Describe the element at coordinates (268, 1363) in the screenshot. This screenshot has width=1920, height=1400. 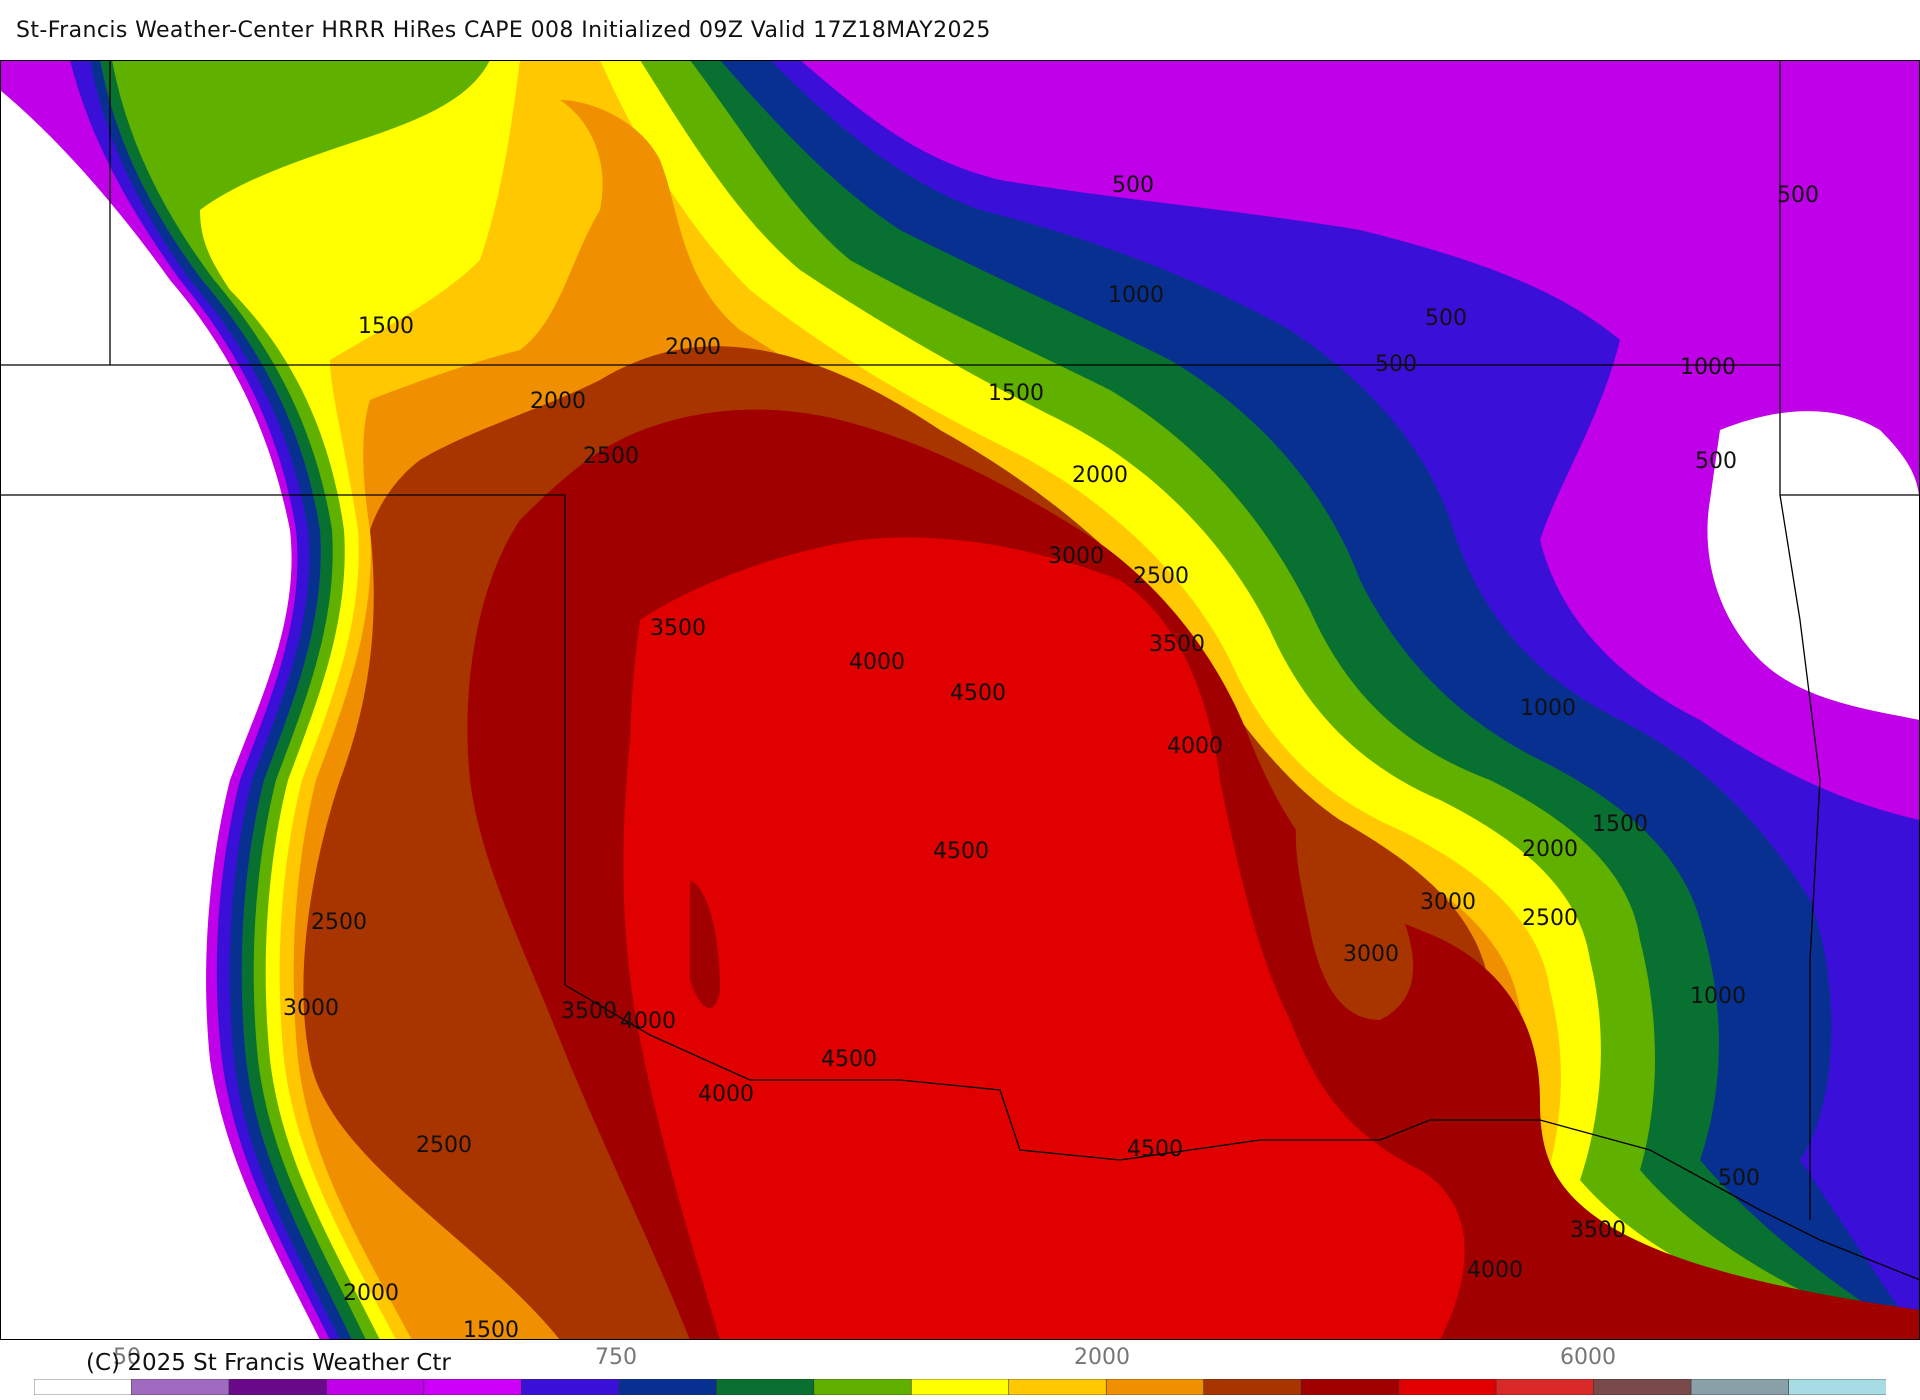
I see `copyright-text: (C) 2025 St Francis Weather Ctr` at that location.